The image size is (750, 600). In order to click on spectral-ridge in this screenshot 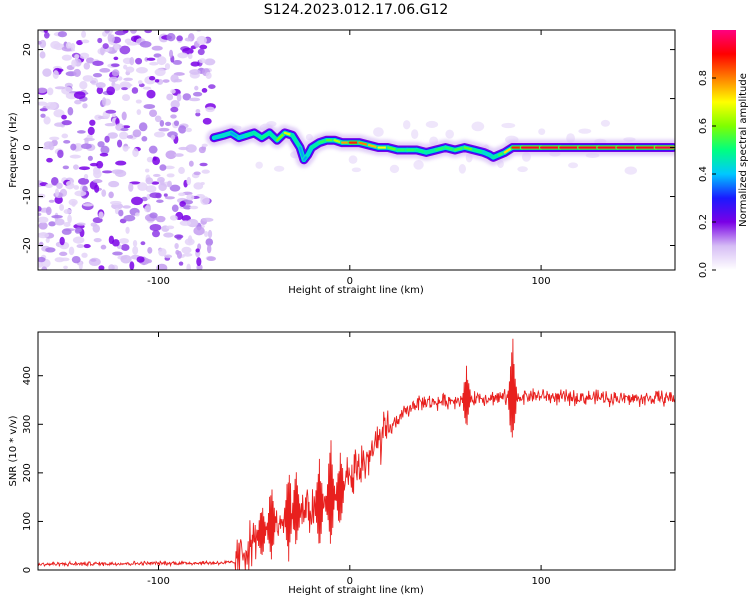, I will do `click(440, 146)`.